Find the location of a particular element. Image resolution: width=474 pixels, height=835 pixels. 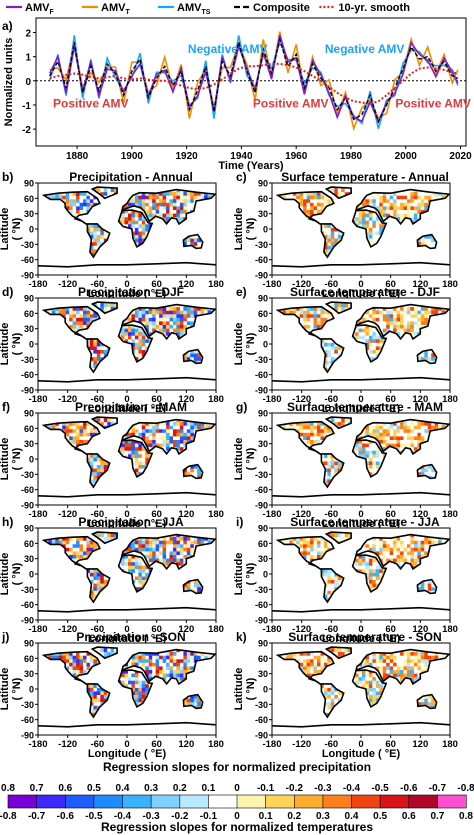

panel-letter: f) is located at coordinates (6, 407).